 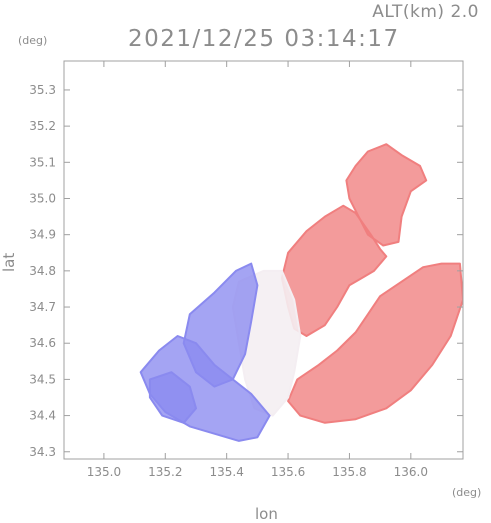 I want to click on y-tick-label: 35.0, so click(x=42, y=198).